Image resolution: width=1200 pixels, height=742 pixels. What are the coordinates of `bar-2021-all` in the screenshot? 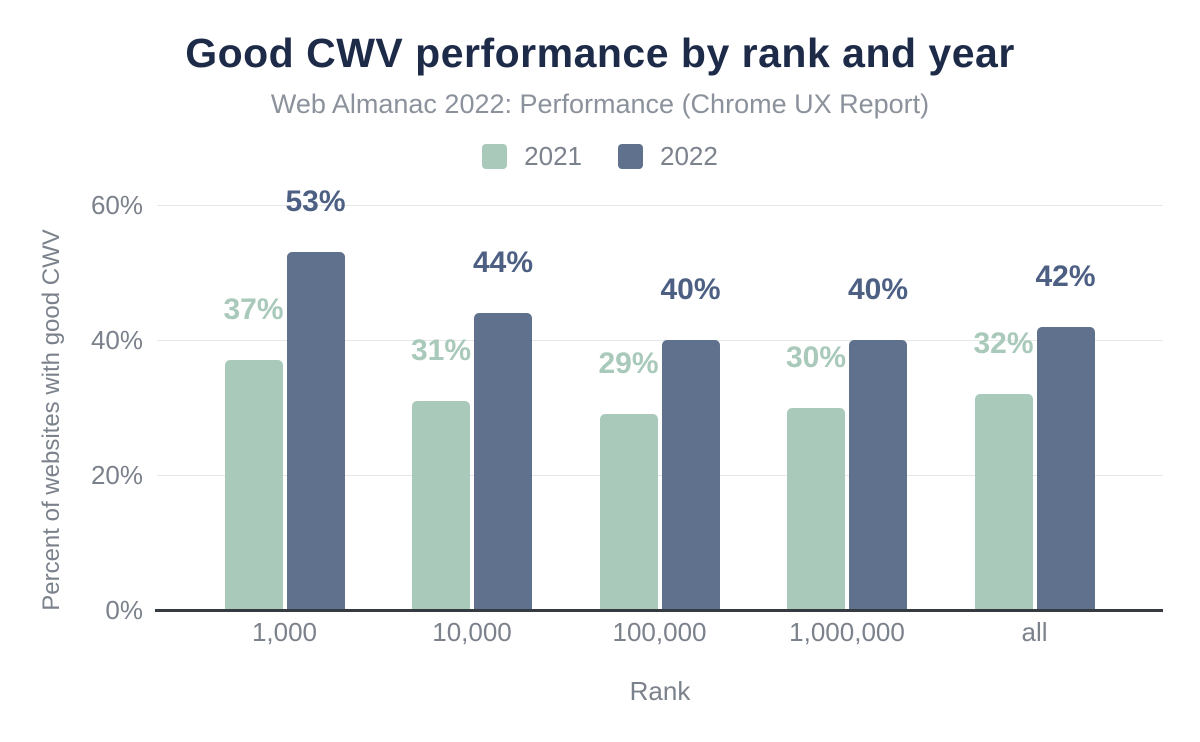 It's located at (1003, 502).